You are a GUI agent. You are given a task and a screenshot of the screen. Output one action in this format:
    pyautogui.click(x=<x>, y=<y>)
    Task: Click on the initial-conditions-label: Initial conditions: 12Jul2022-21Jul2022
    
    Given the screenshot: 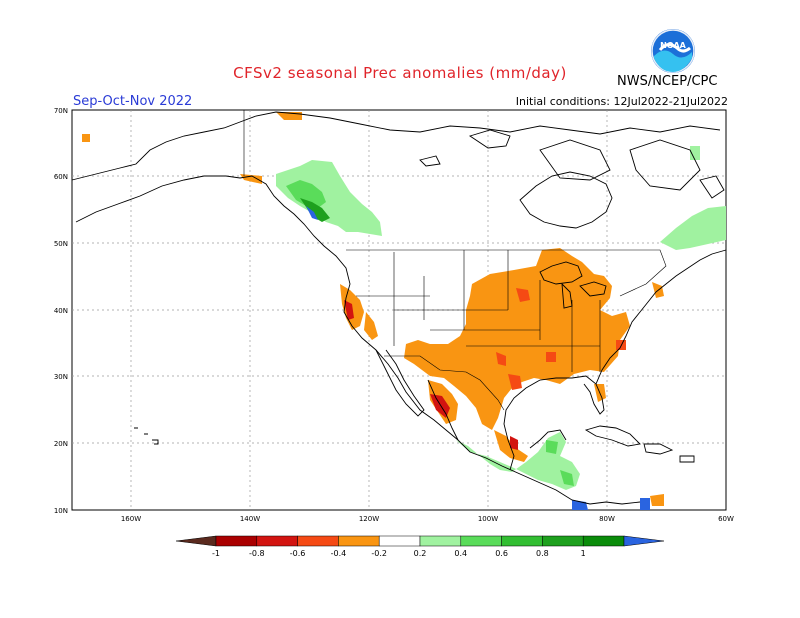 What is the action you would take?
    pyautogui.click(x=621, y=101)
    